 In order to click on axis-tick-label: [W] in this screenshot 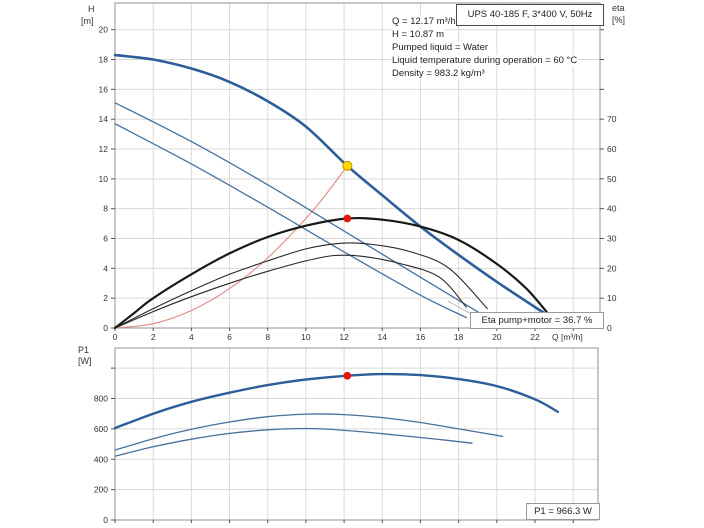, I will do `click(85, 361)`.